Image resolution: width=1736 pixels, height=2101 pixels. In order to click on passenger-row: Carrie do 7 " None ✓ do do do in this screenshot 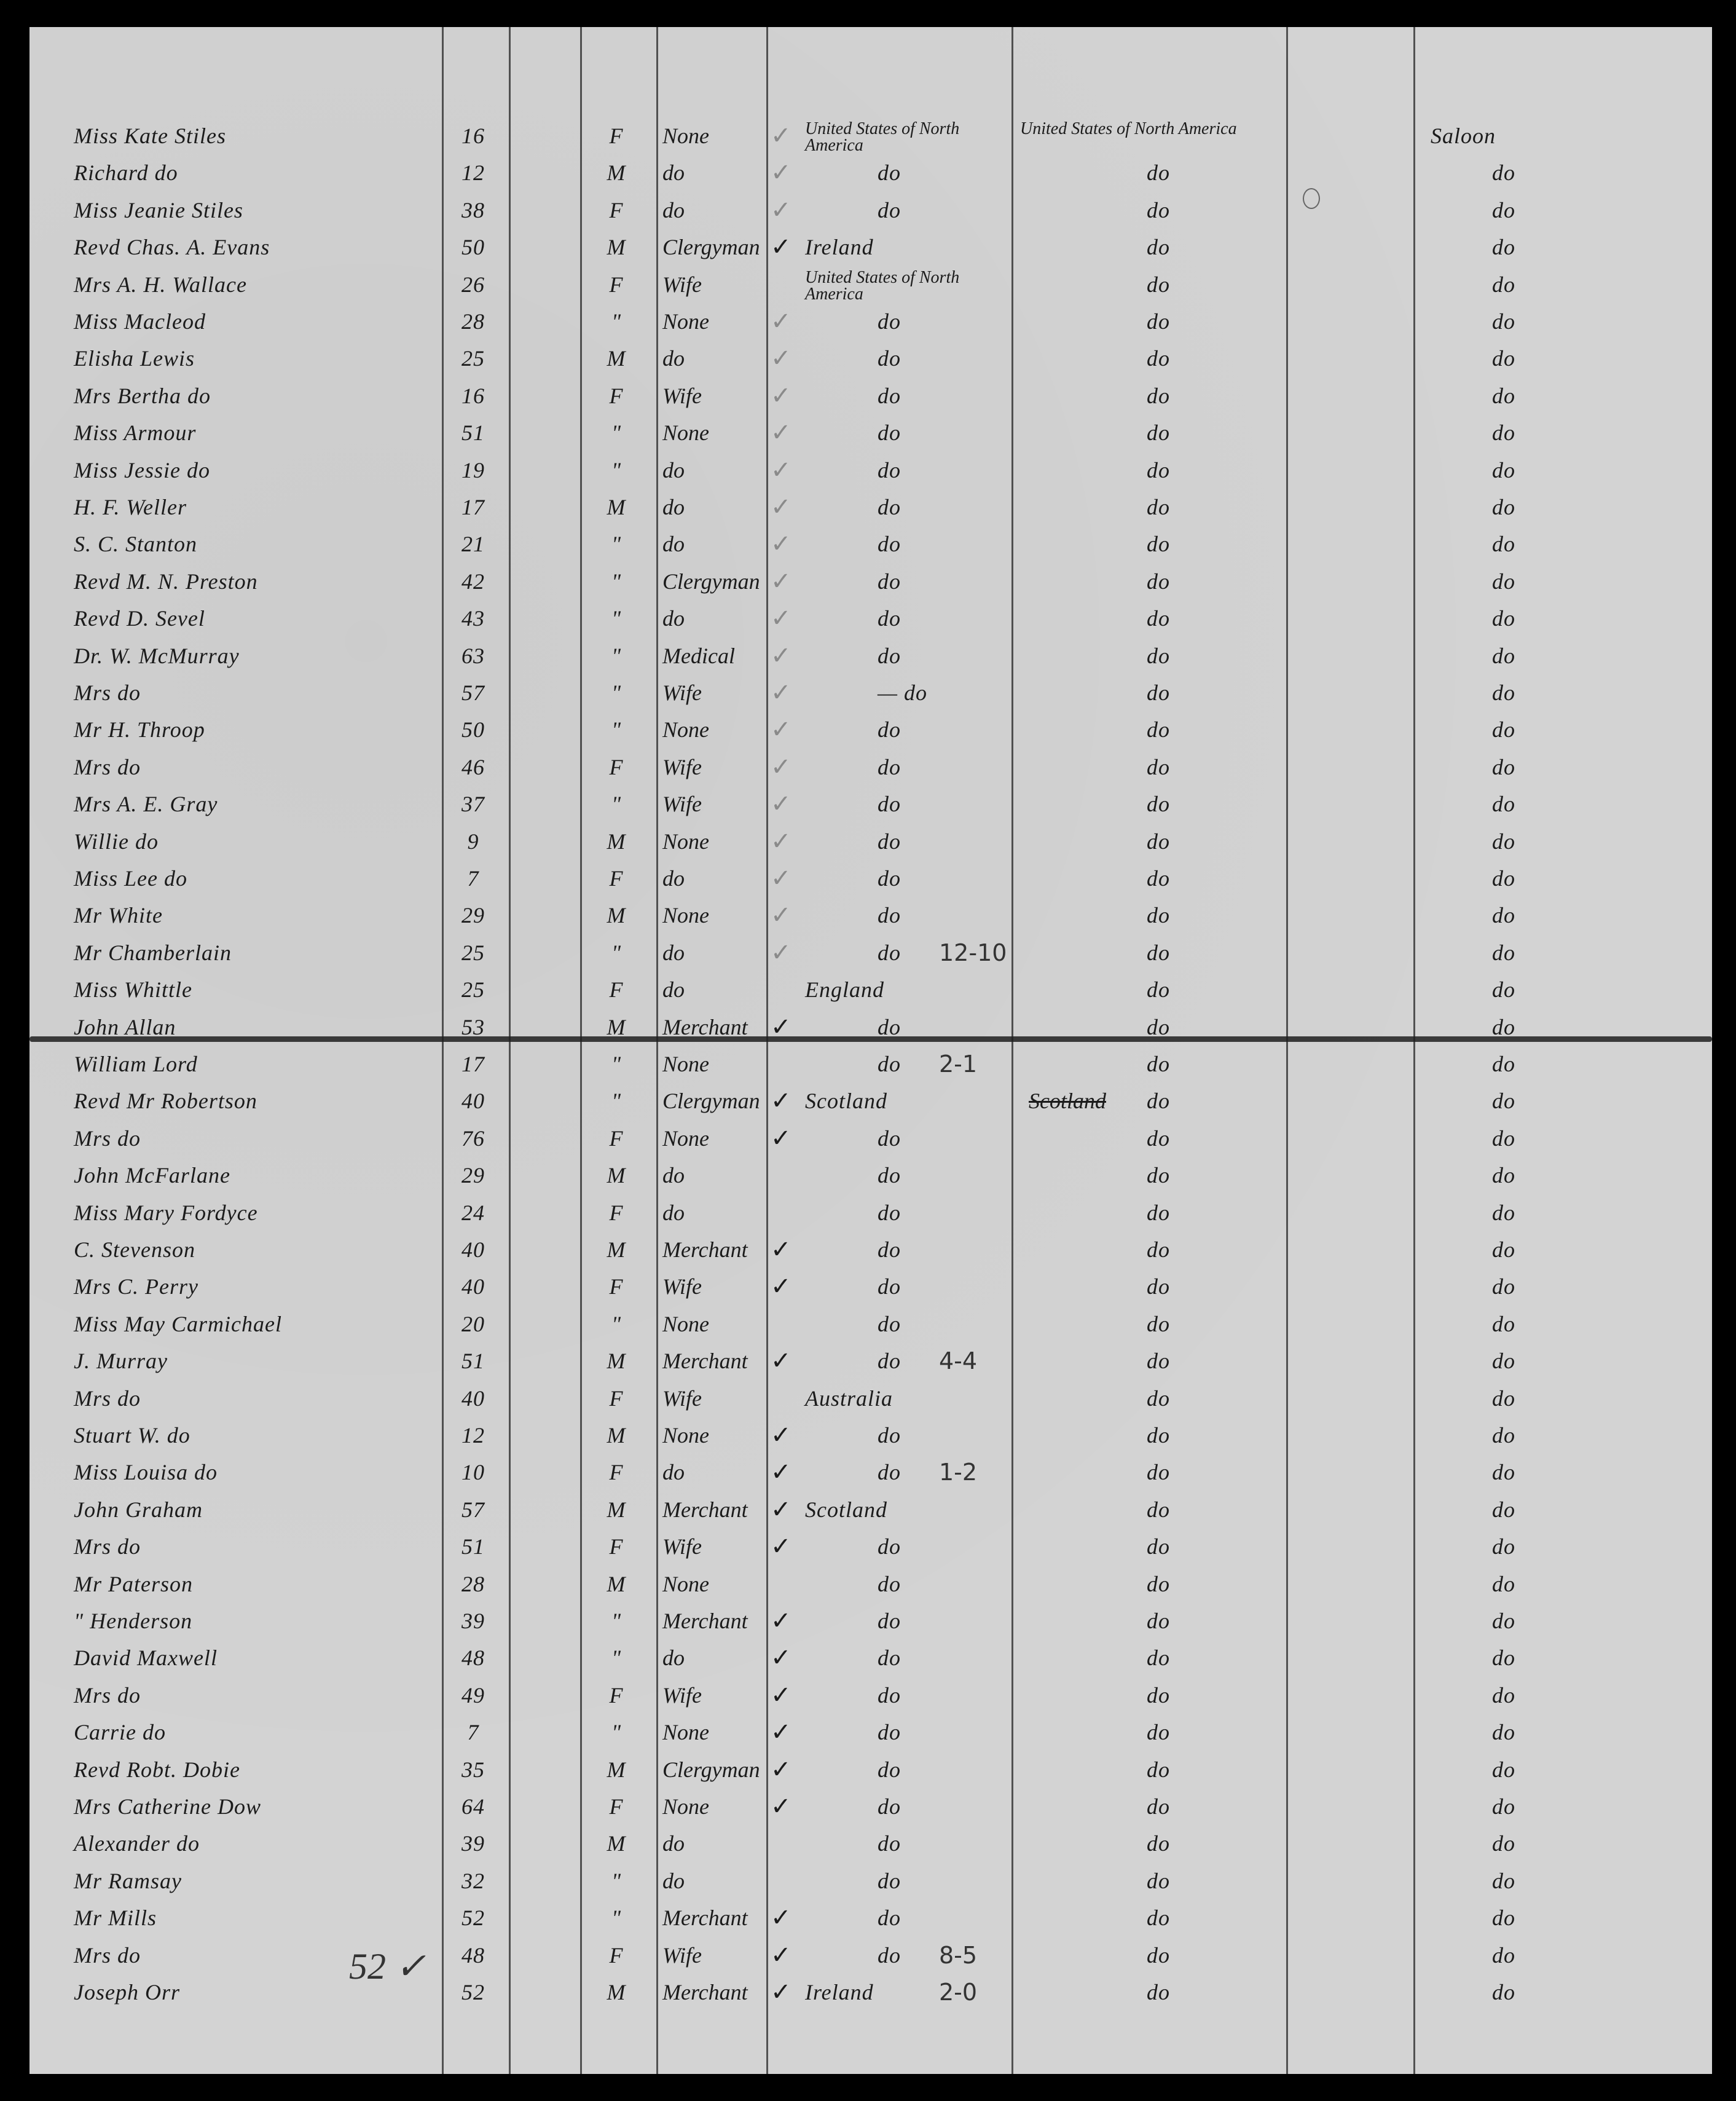, I will do `click(870, 1734)`.